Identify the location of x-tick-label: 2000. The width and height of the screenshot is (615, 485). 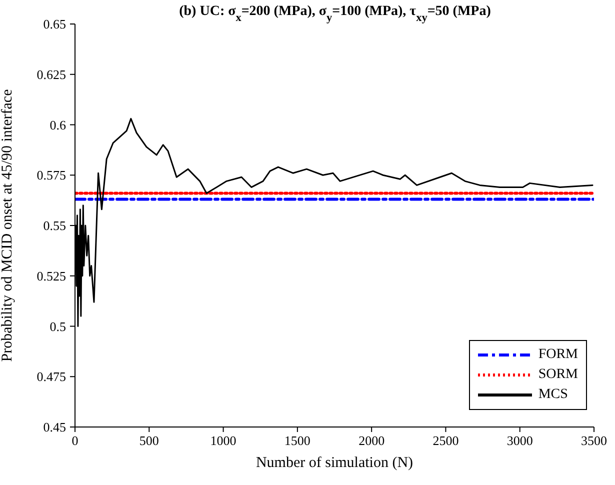
(371, 440).